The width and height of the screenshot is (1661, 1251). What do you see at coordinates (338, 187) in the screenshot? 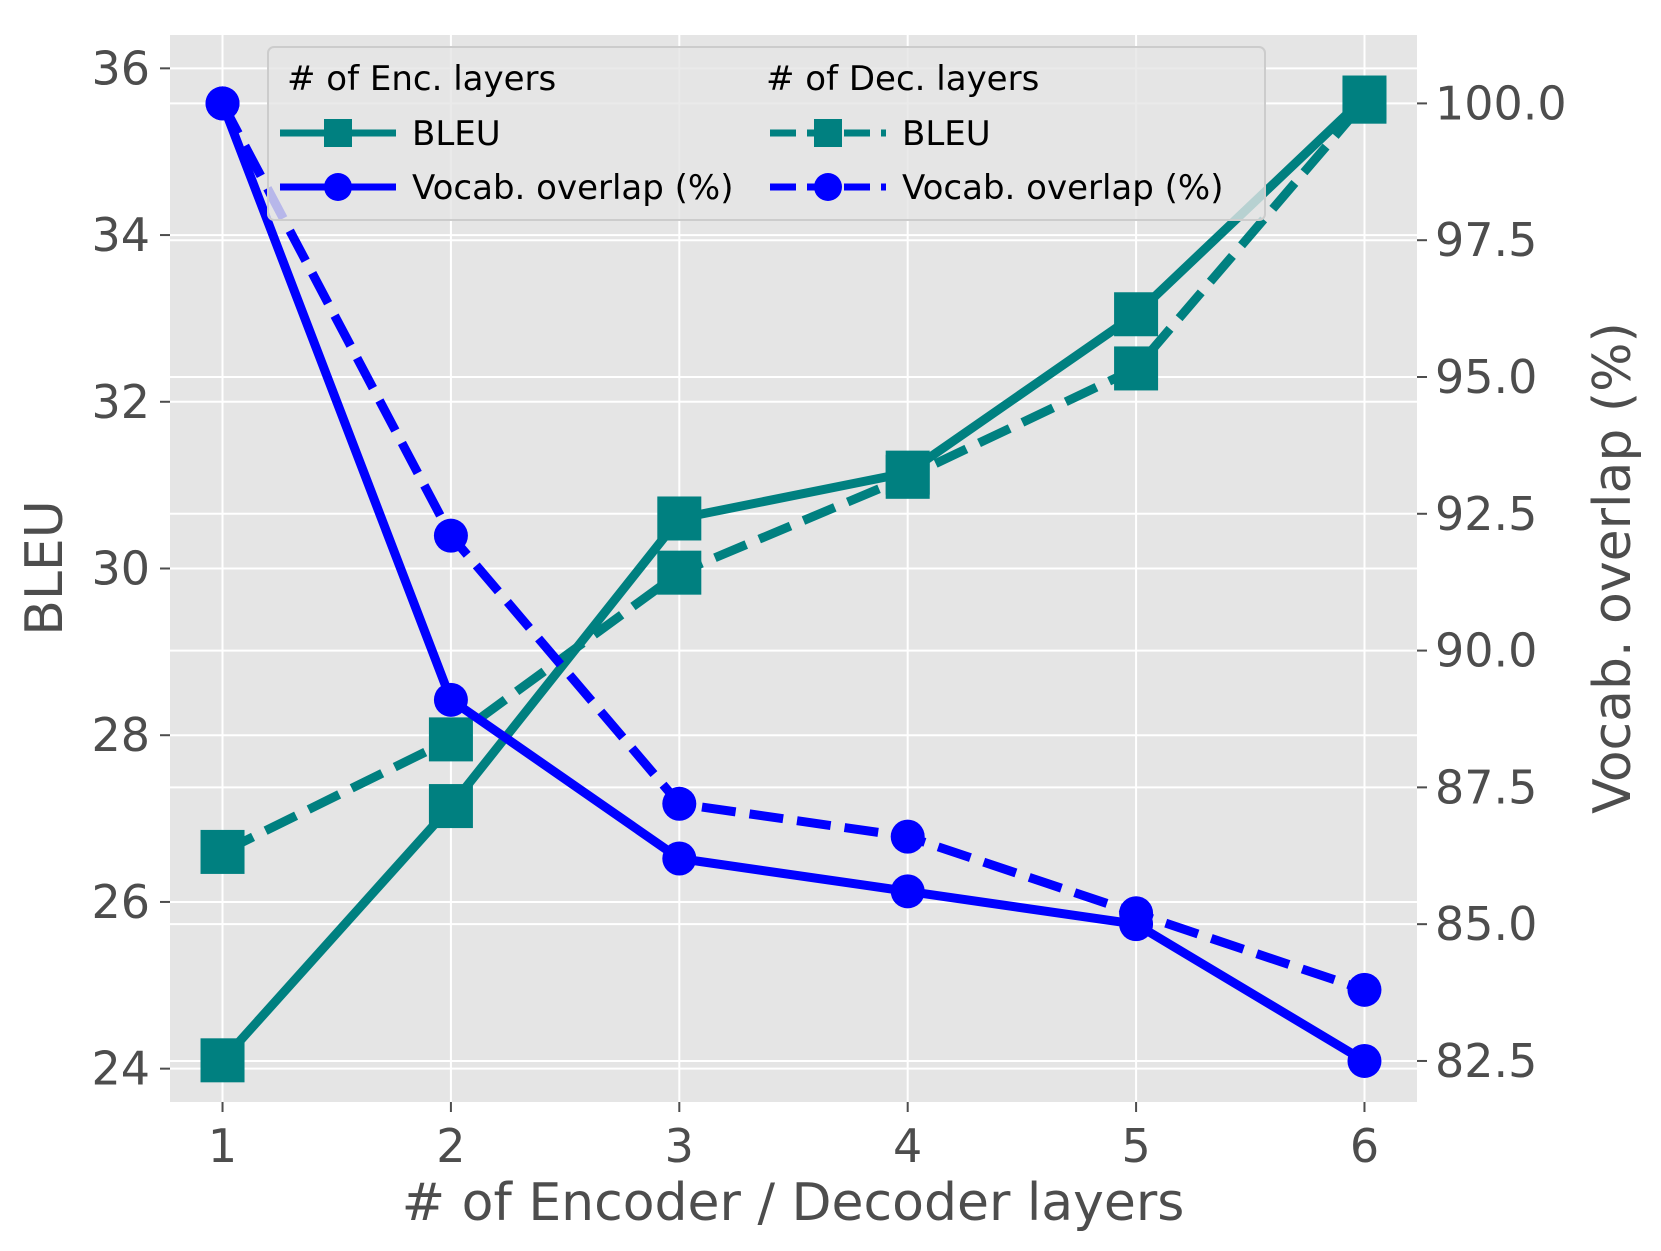
I see `legend-swatch-enc-vocab` at bounding box center [338, 187].